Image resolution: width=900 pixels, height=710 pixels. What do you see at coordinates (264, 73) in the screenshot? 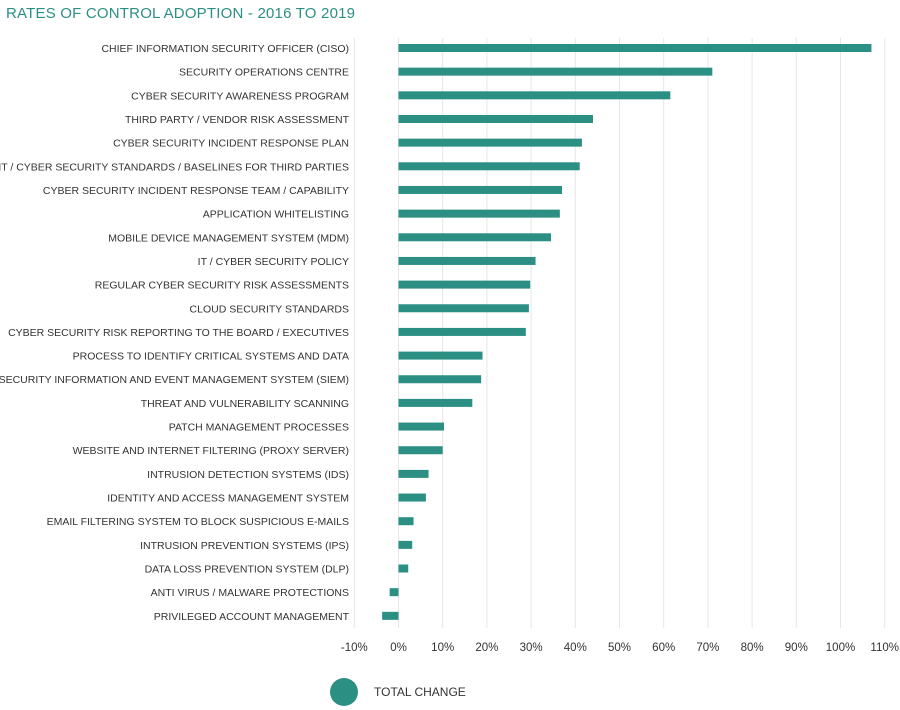
I see `category-label: SECURITY OPERATIONS CENTRE` at bounding box center [264, 73].